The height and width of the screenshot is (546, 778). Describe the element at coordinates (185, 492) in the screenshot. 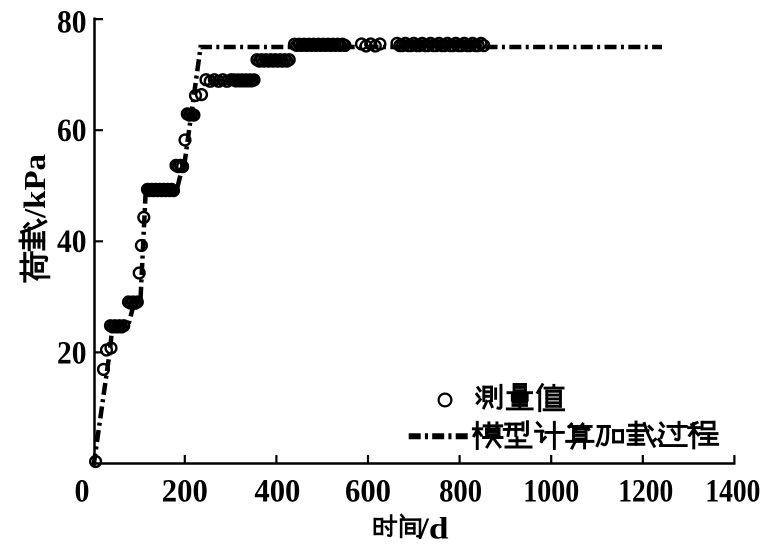

I see `svg-text: 200` at that location.